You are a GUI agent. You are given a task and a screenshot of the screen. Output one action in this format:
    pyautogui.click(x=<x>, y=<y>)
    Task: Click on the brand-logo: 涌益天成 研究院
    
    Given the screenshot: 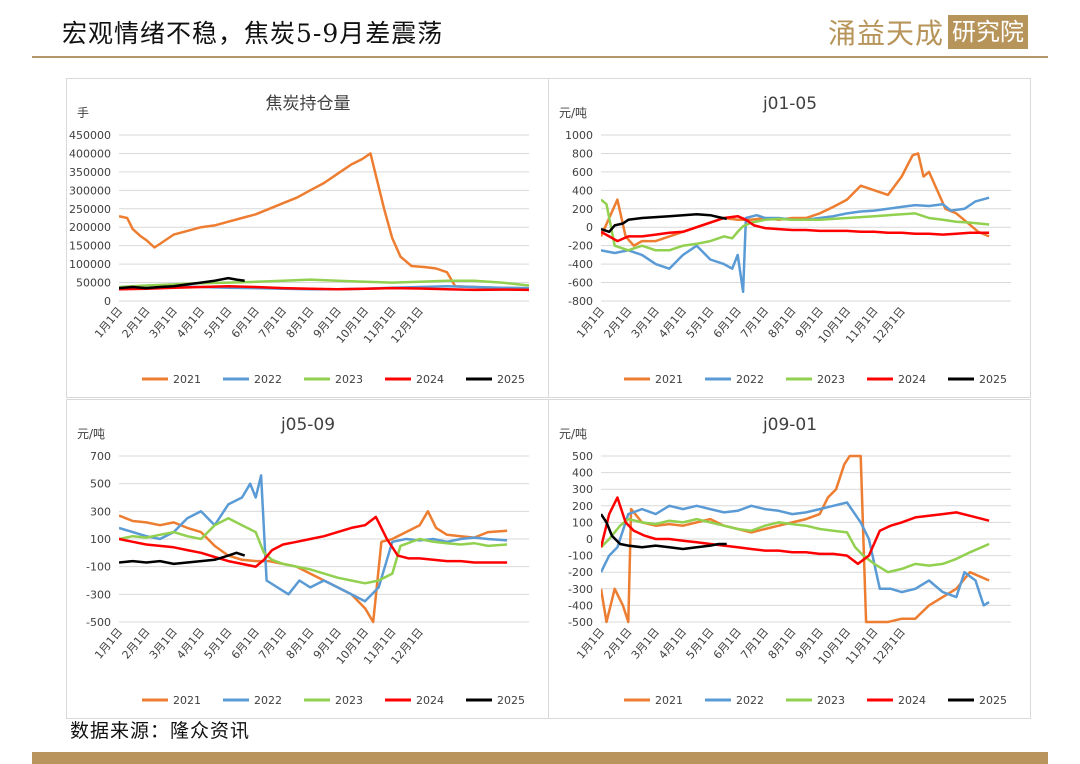 What is the action you would take?
    pyautogui.click(x=928, y=32)
    